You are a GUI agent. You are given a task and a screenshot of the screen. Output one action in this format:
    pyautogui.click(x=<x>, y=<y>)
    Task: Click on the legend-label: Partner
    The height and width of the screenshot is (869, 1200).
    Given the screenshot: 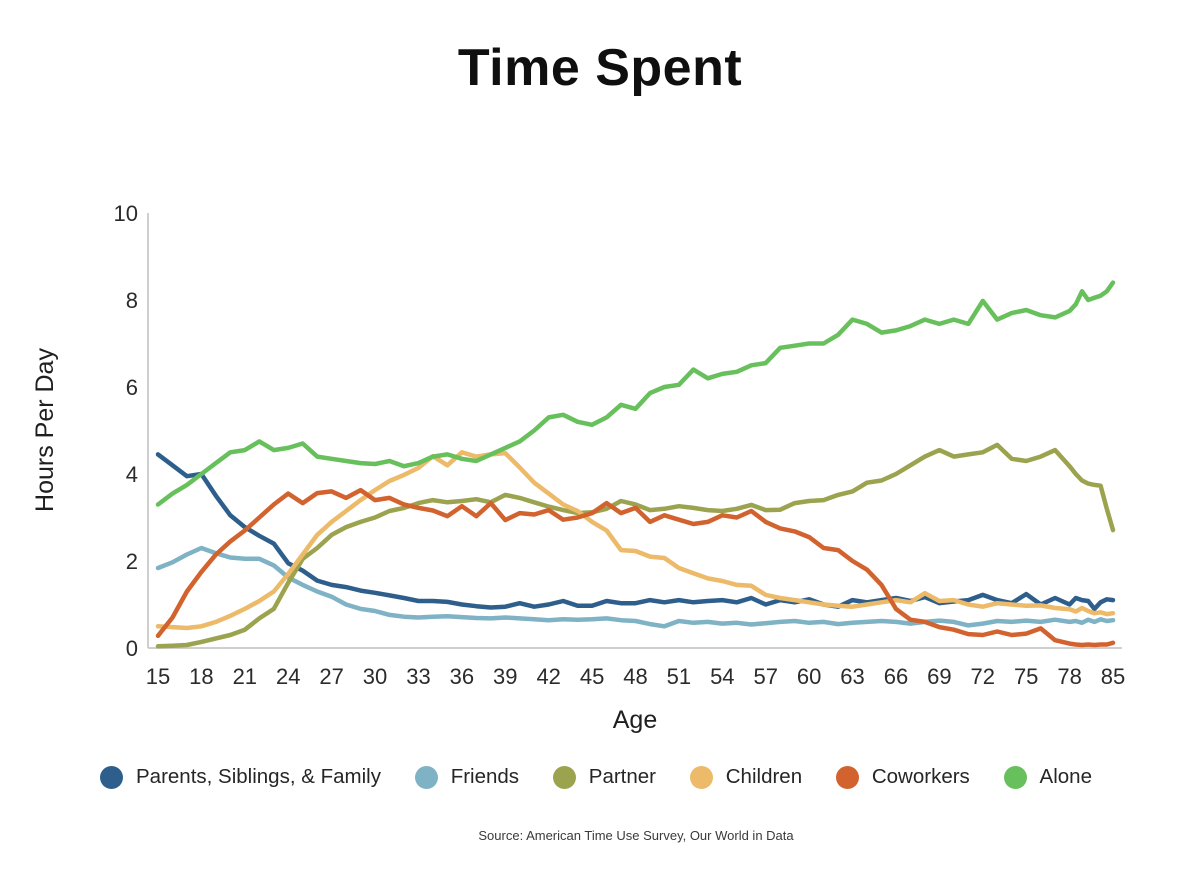 What is the action you would take?
    pyautogui.click(x=622, y=776)
    